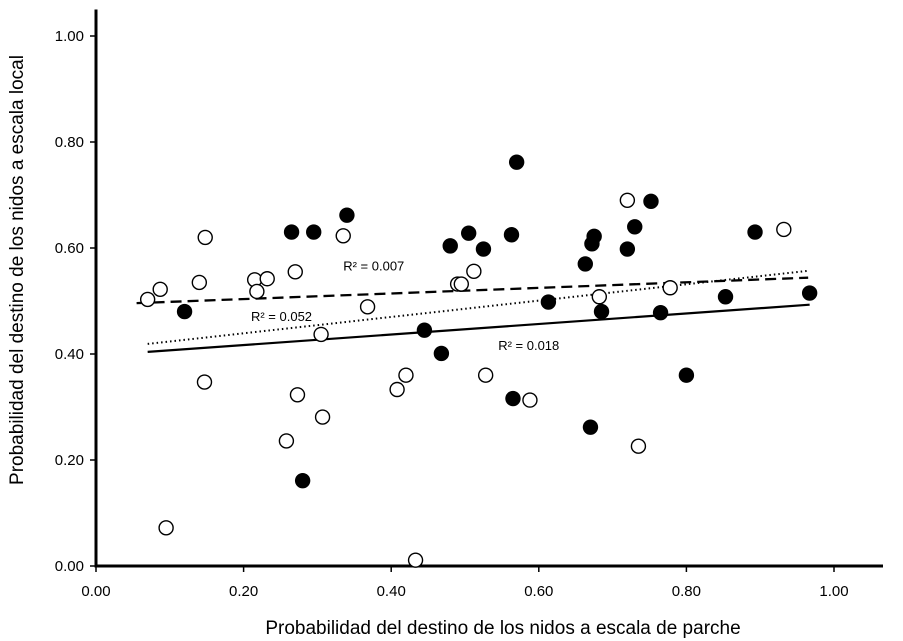 The width and height of the screenshot is (903, 641). I want to click on x-tick-label: 0.80, so click(686, 591).